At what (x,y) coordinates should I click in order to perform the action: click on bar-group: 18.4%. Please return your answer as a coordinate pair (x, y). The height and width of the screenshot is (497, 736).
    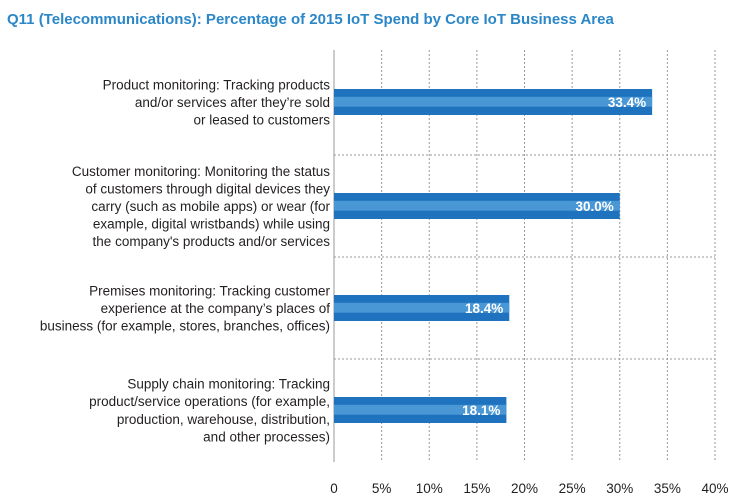
    Looking at the image, I should click on (422, 308).